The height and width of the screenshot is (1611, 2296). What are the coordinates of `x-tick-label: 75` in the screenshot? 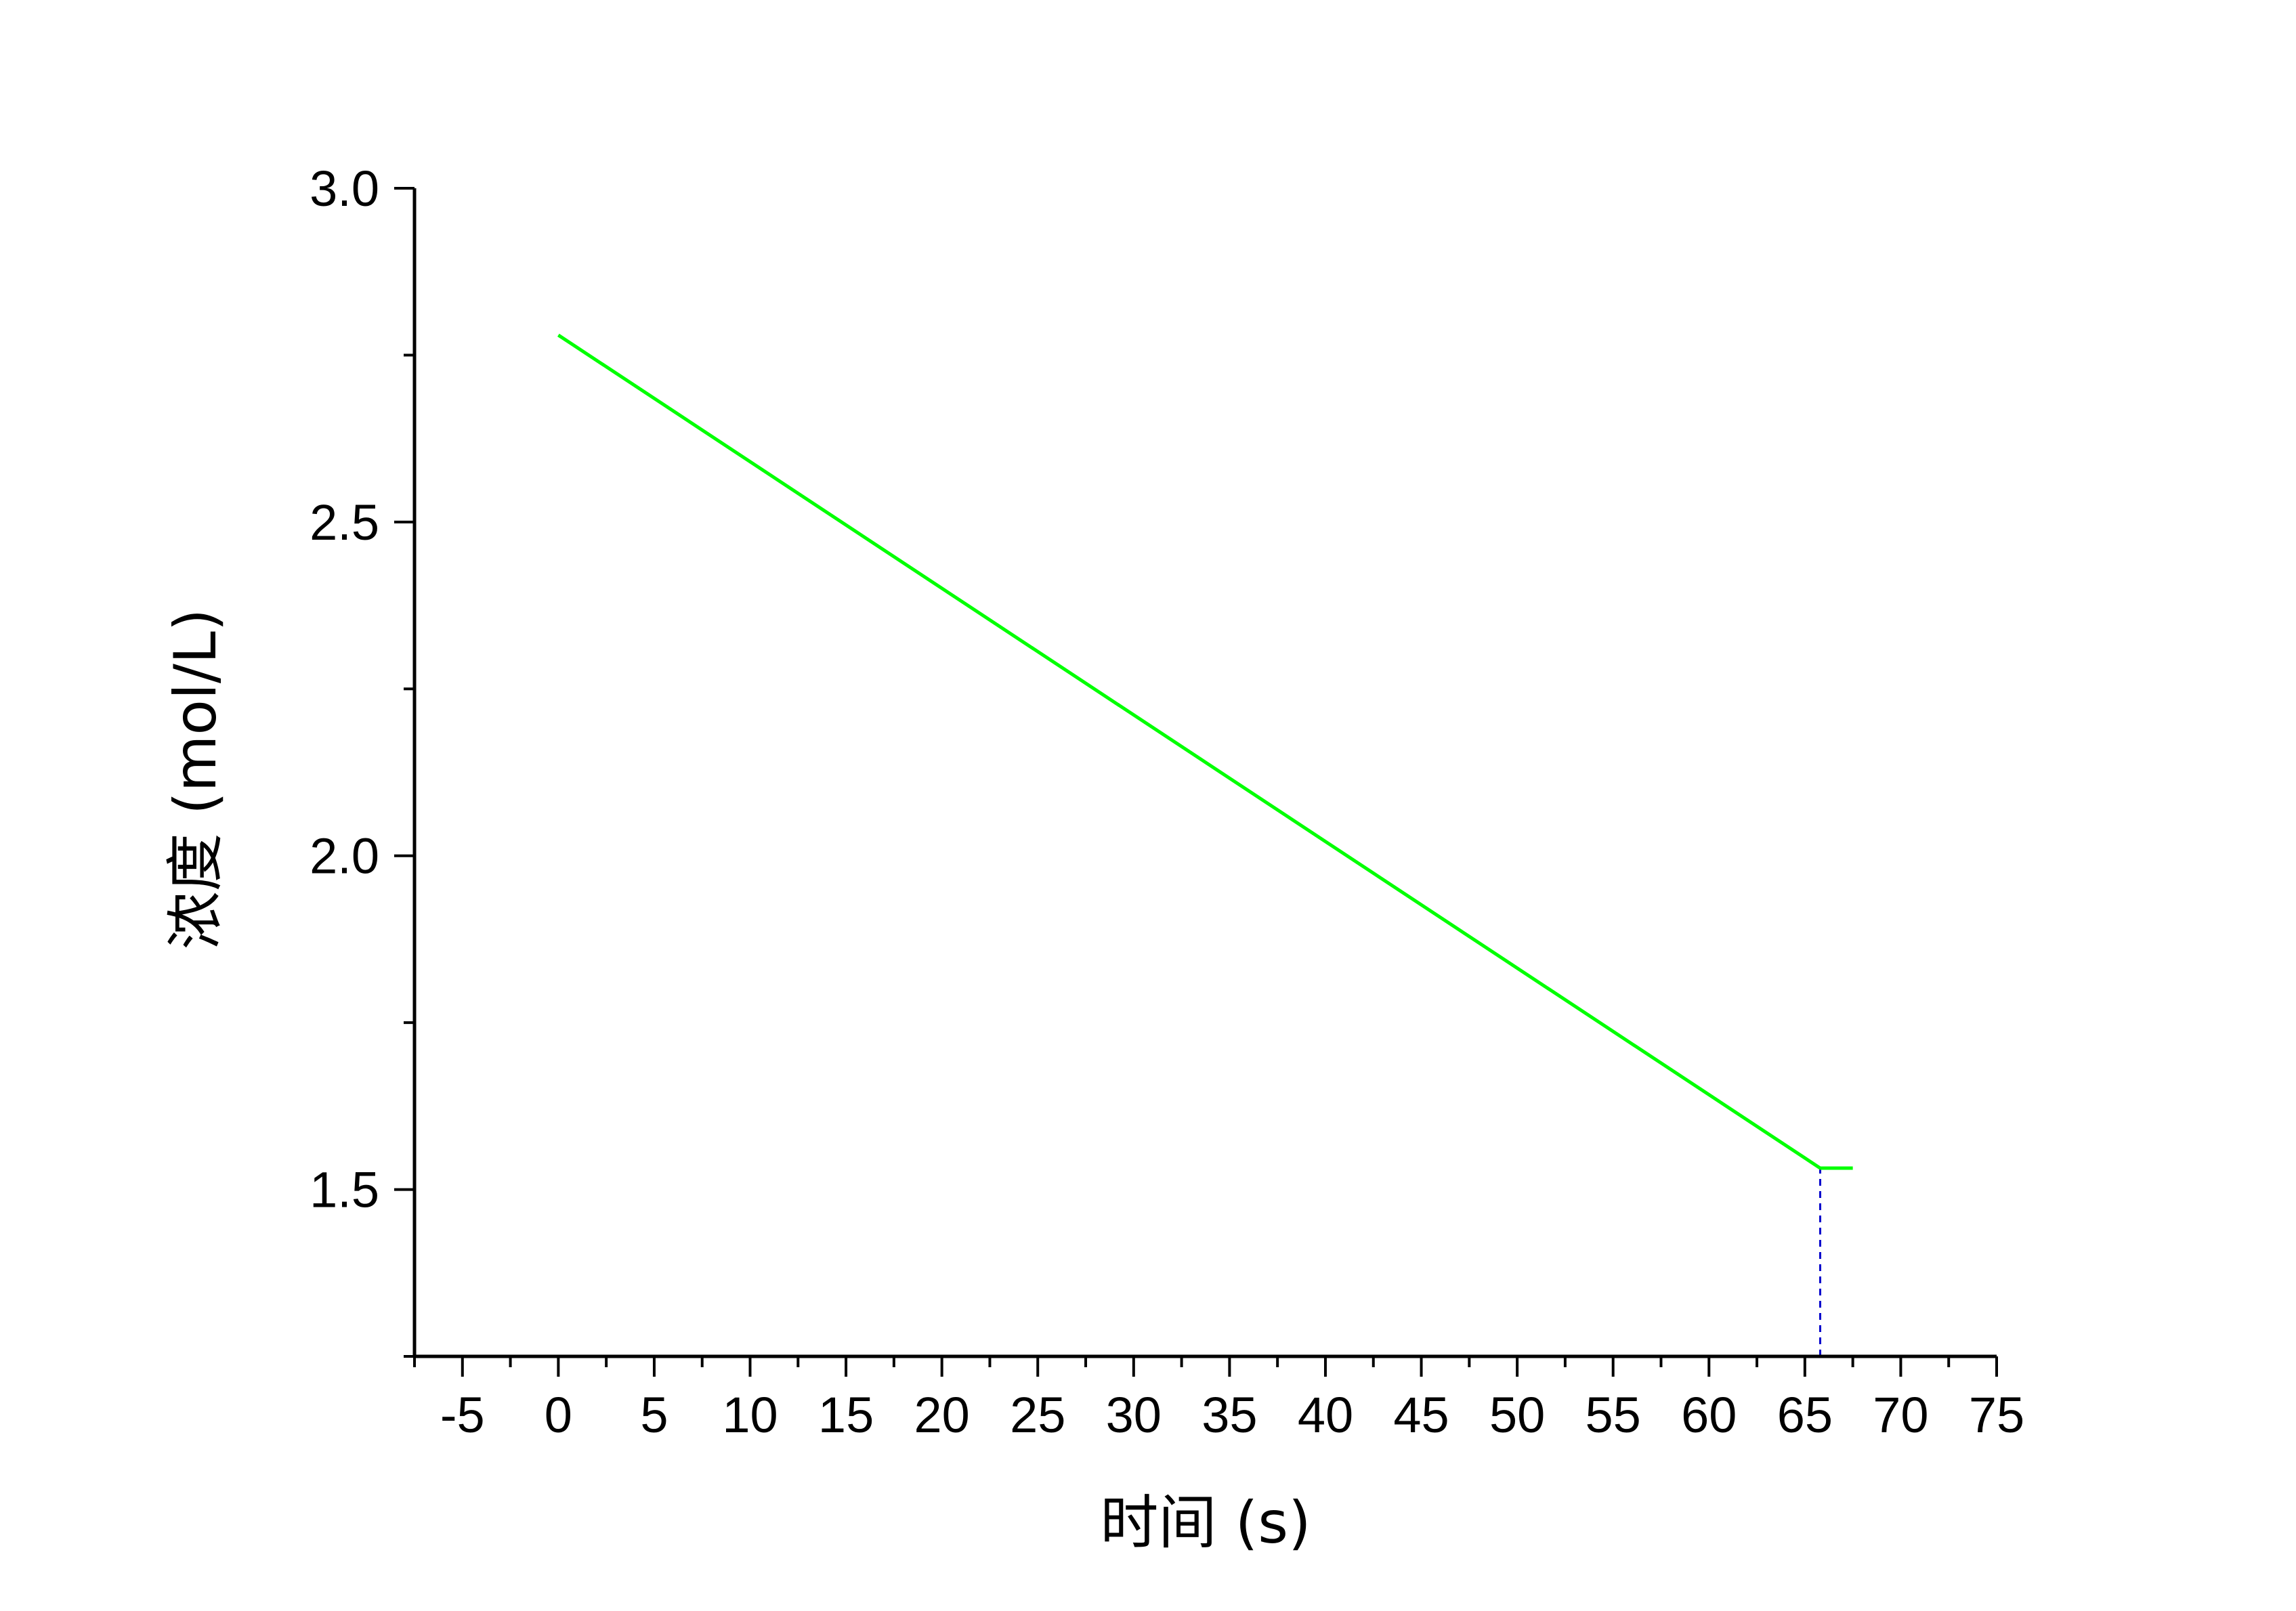 It's located at (1996, 1415).